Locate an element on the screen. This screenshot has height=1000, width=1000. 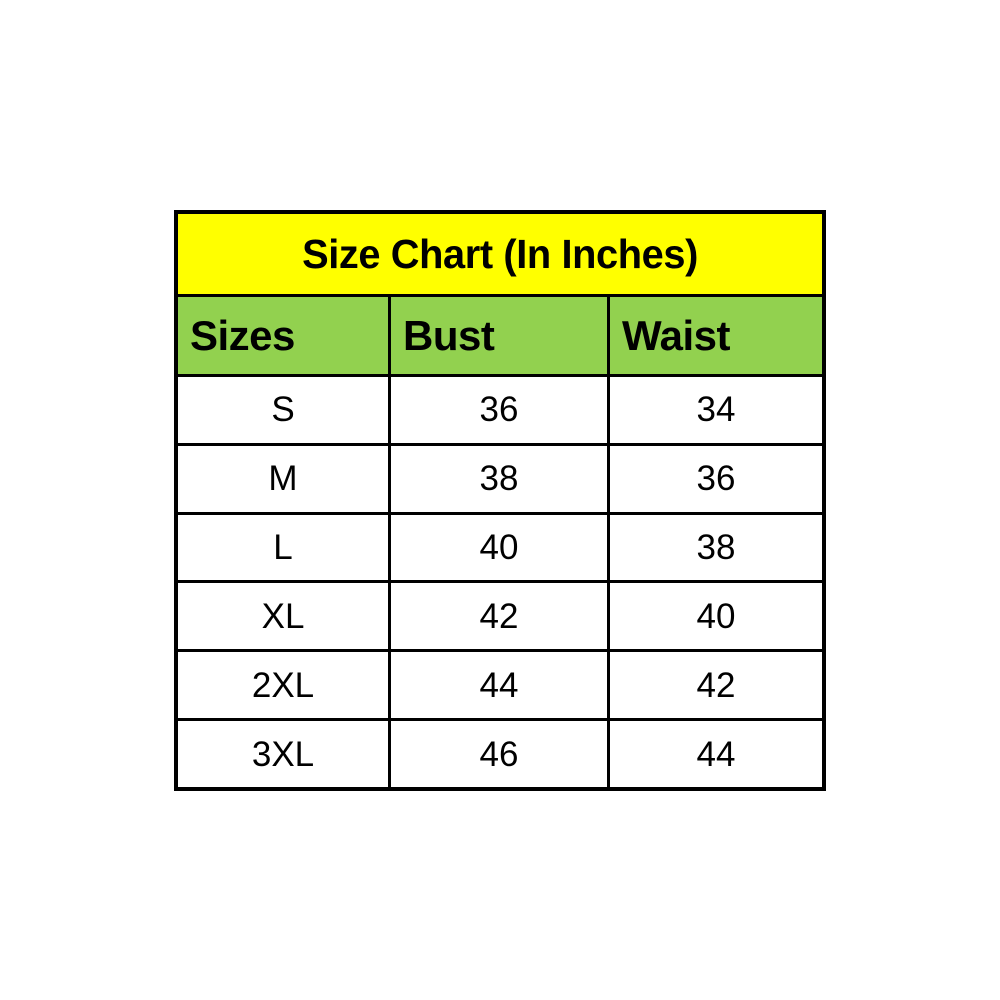
cell-value: 46 is located at coordinates (499, 754).